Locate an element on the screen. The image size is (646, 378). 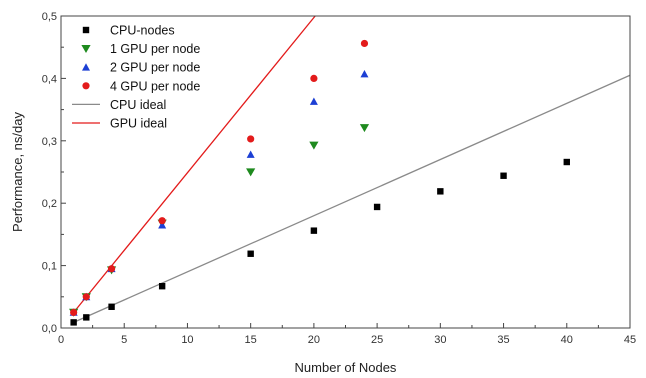
legend-2-gpu-per-node-label: 2 GPU per node is located at coordinates (155, 68).